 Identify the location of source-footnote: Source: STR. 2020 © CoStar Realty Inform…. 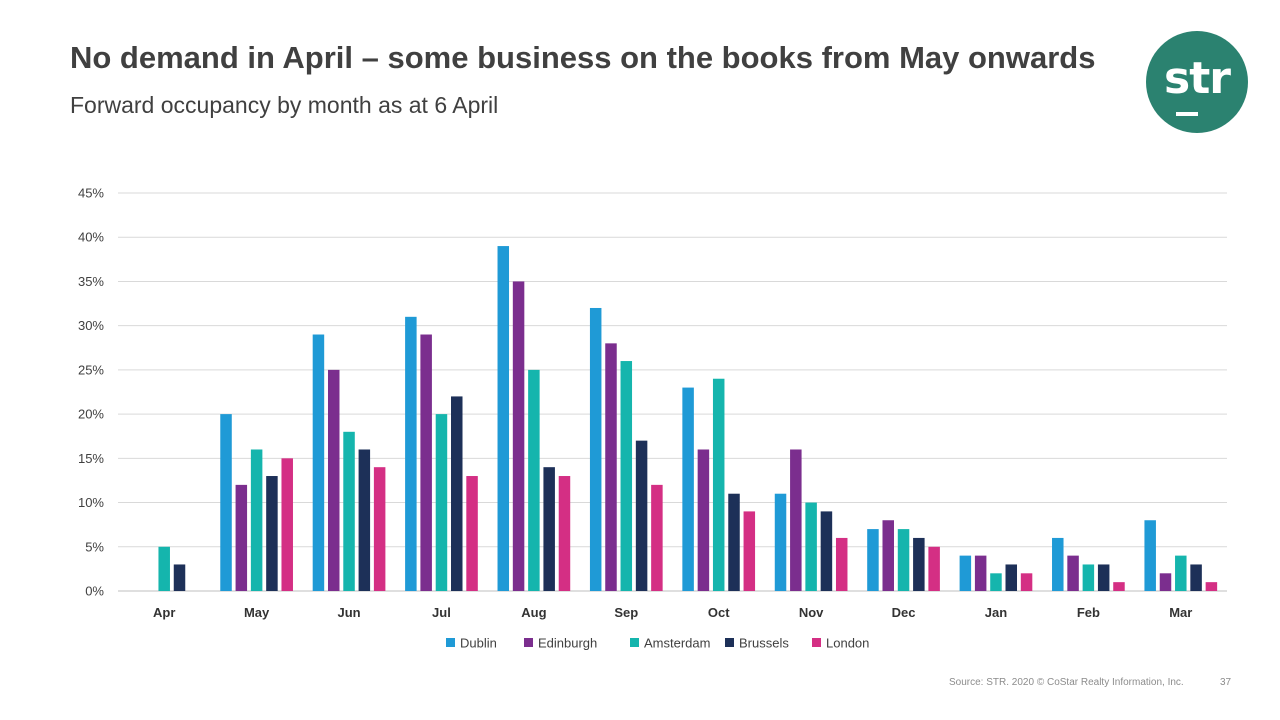
(1066, 682).